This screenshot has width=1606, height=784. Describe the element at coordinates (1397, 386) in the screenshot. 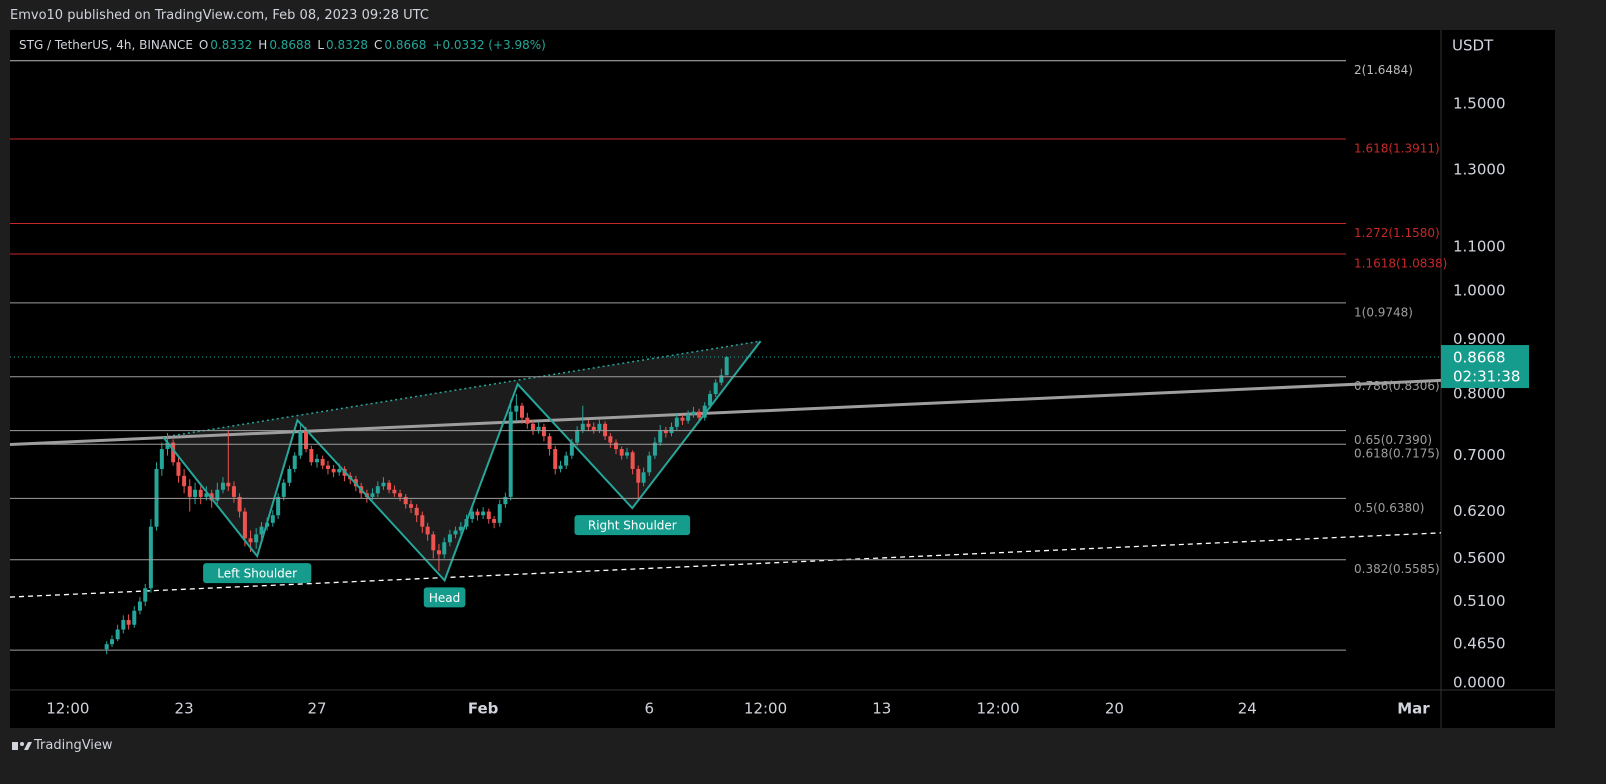

I see `fib-label: 0.786(0.8306)` at that location.